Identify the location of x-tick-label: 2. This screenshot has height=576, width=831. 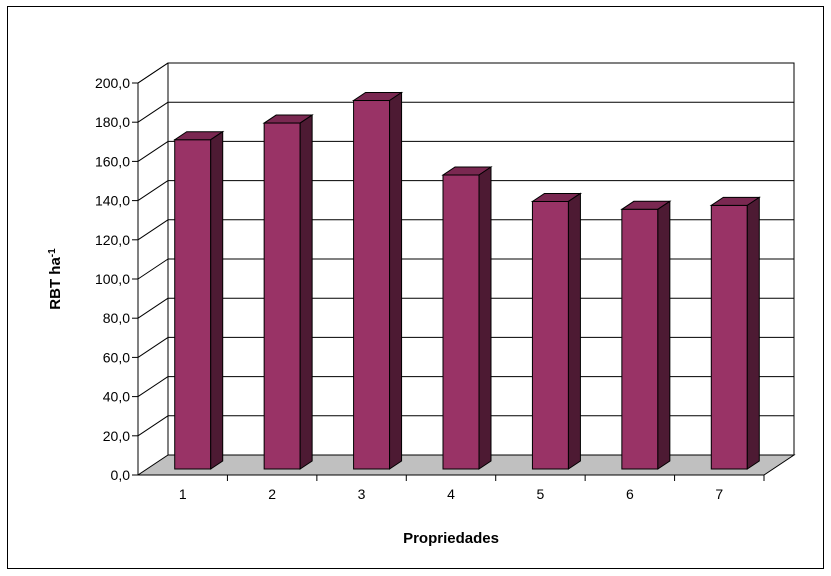
(272, 494).